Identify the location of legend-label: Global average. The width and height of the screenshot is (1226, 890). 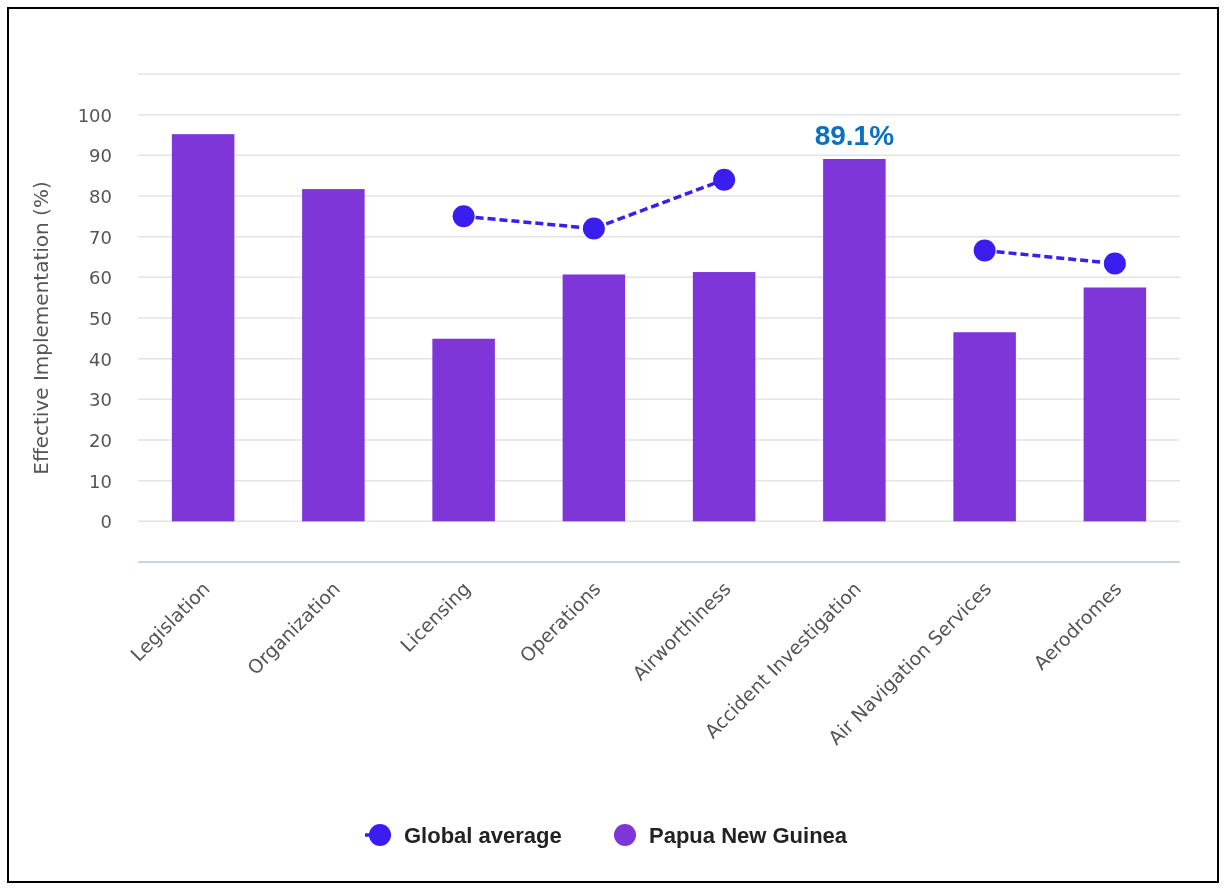
(483, 835).